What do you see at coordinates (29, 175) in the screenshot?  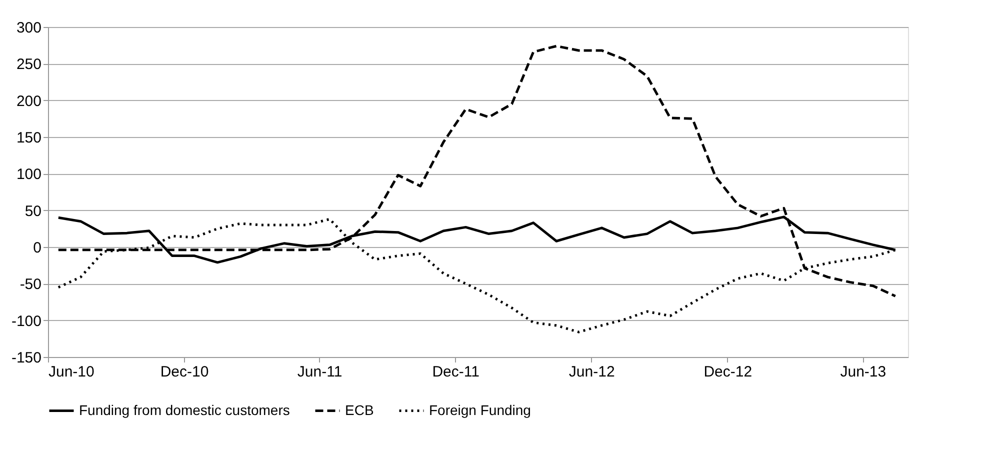 I see `y-tick-label: 100` at bounding box center [29, 175].